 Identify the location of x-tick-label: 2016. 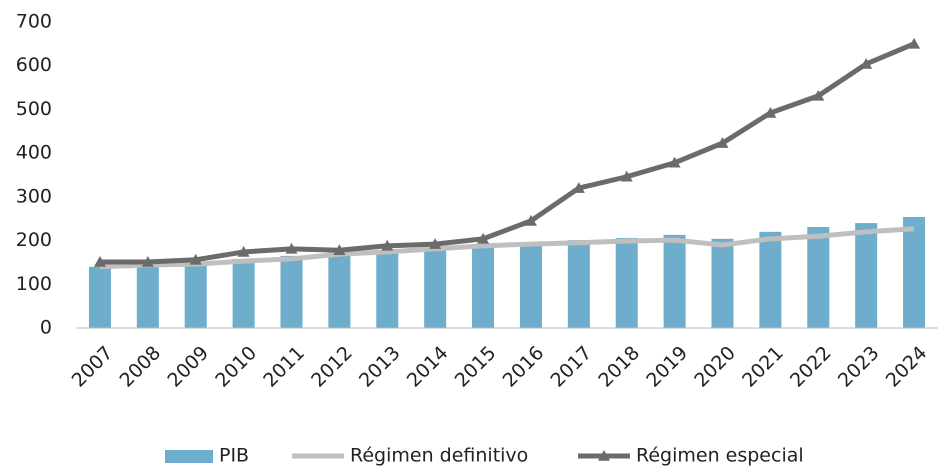
(524, 367).